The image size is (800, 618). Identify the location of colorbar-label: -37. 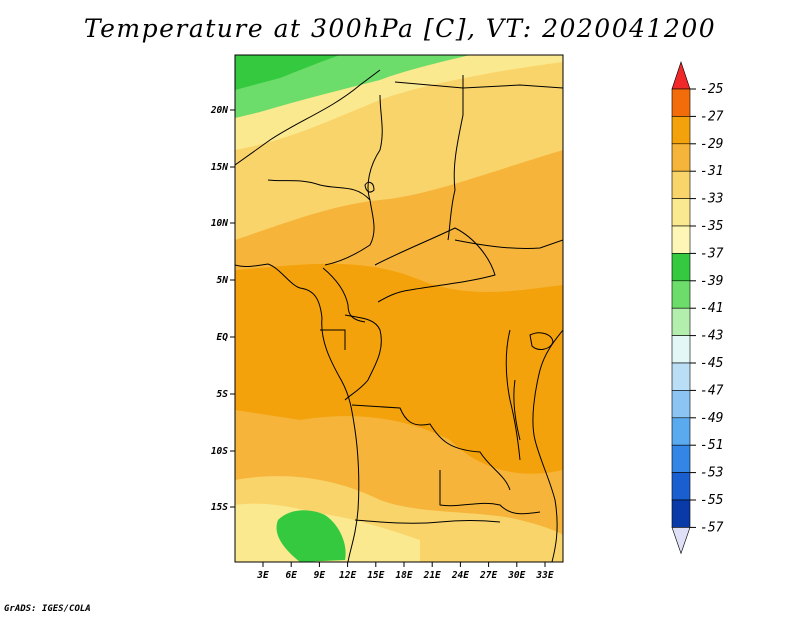
(712, 253).